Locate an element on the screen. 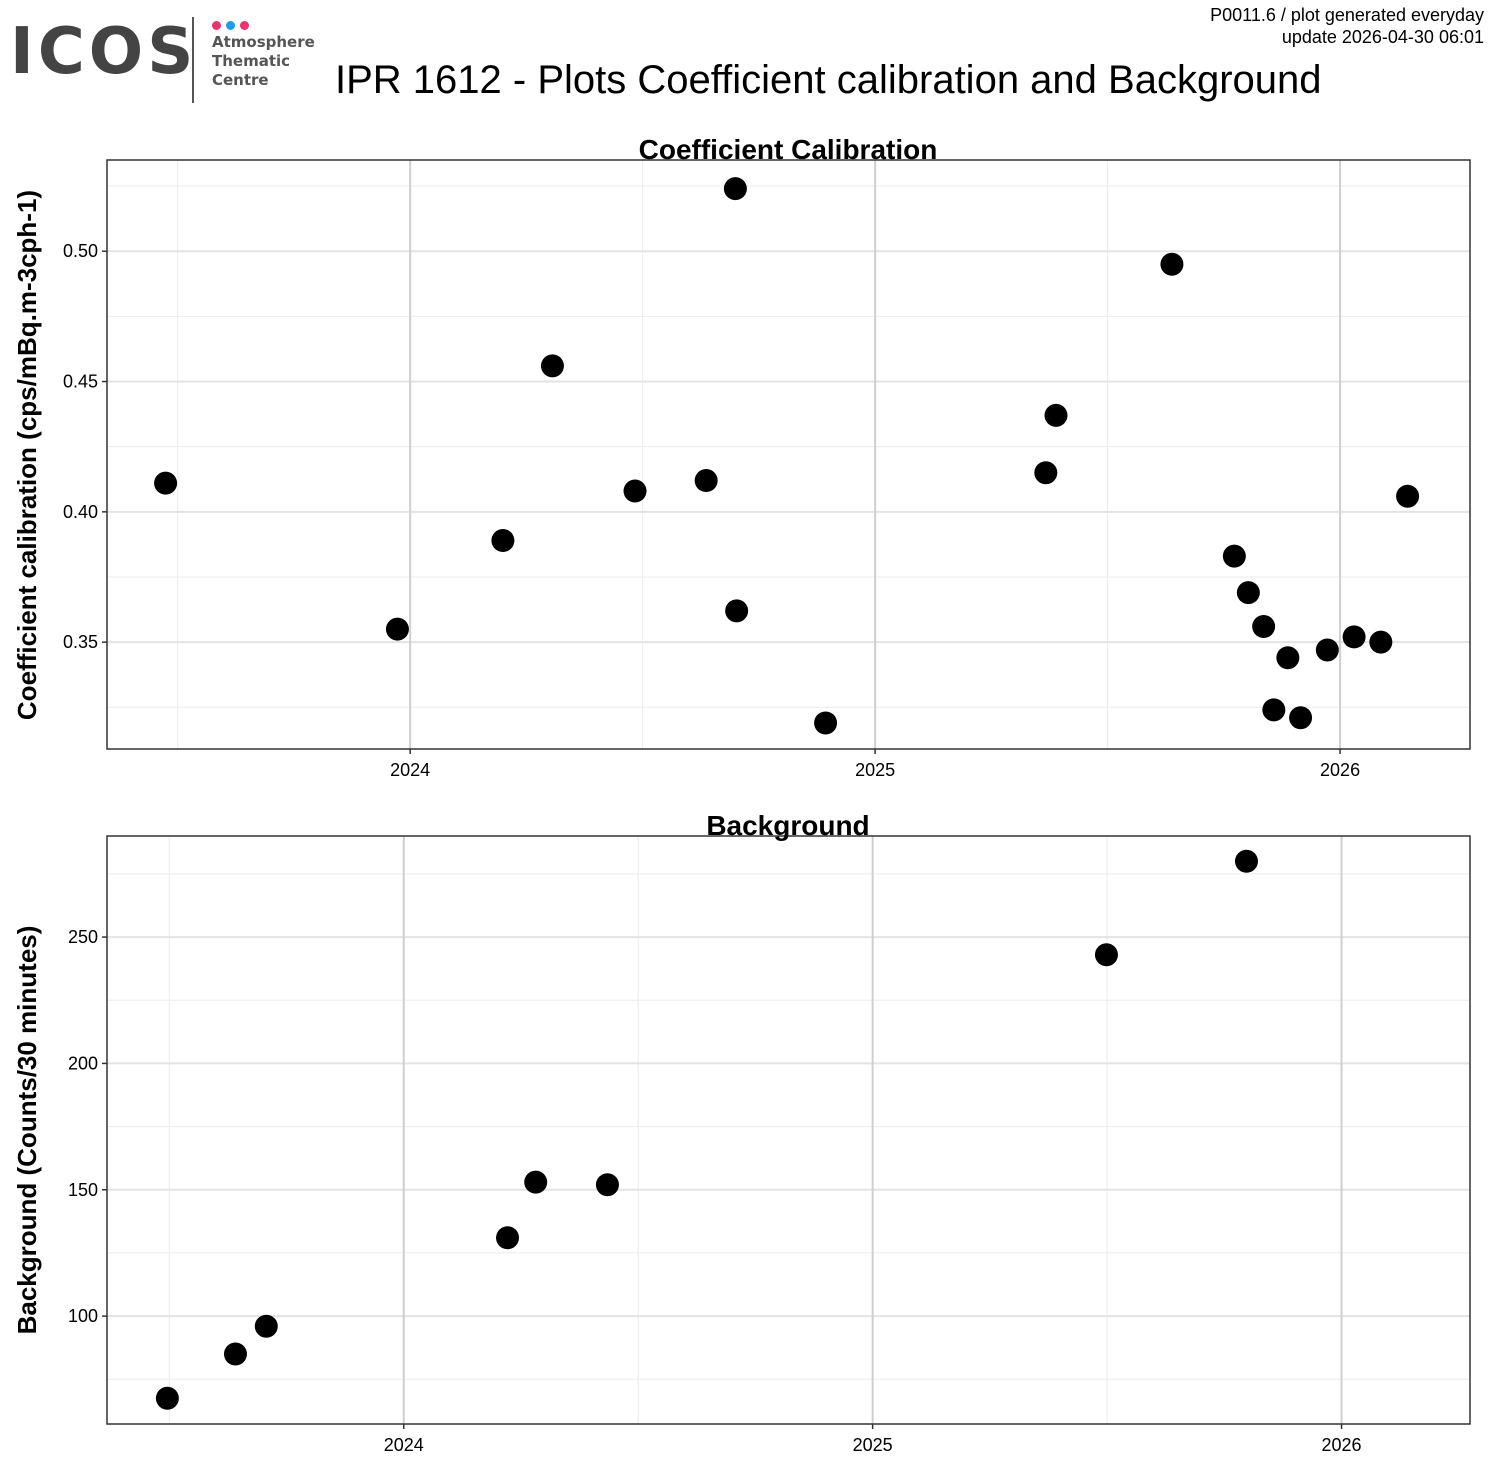 The height and width of the screenshot is (1470, 1500). logo-subtitle: Atmosphere Thematic Centre is located at coordinates (263, 61).